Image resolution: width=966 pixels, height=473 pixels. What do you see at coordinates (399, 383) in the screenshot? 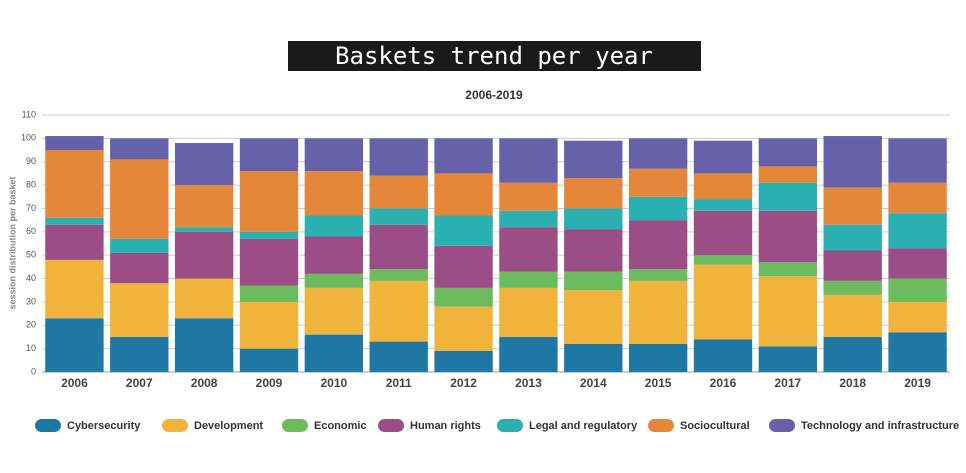
I see `x-tick-label: 2011` at bounding box center [399, 383].